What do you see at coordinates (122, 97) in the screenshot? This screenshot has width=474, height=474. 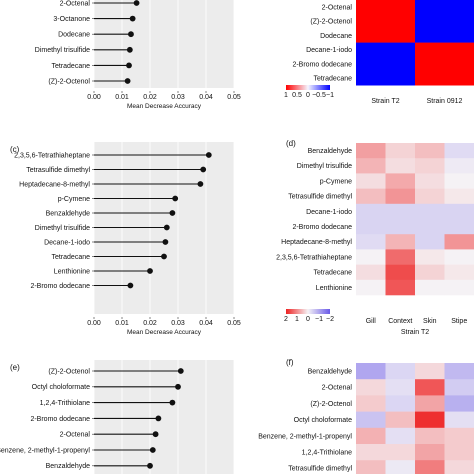 I see `x-tick-label: 0.01` at bounding box center [122, 97].